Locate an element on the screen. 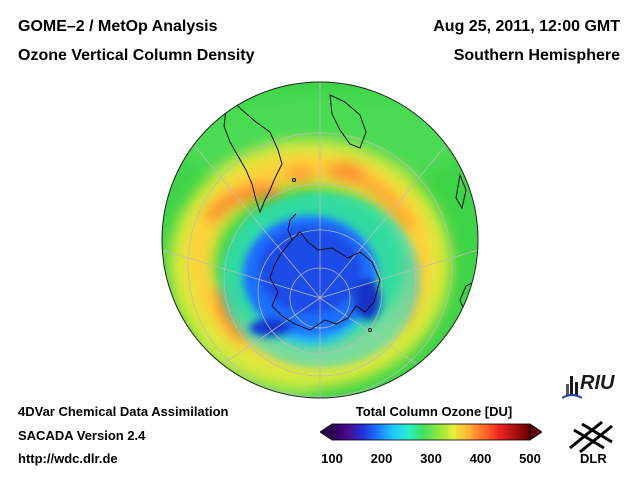 The height and width of the screenshot is (480, 640). madagascar-coast is located at coordinates (461, 191).